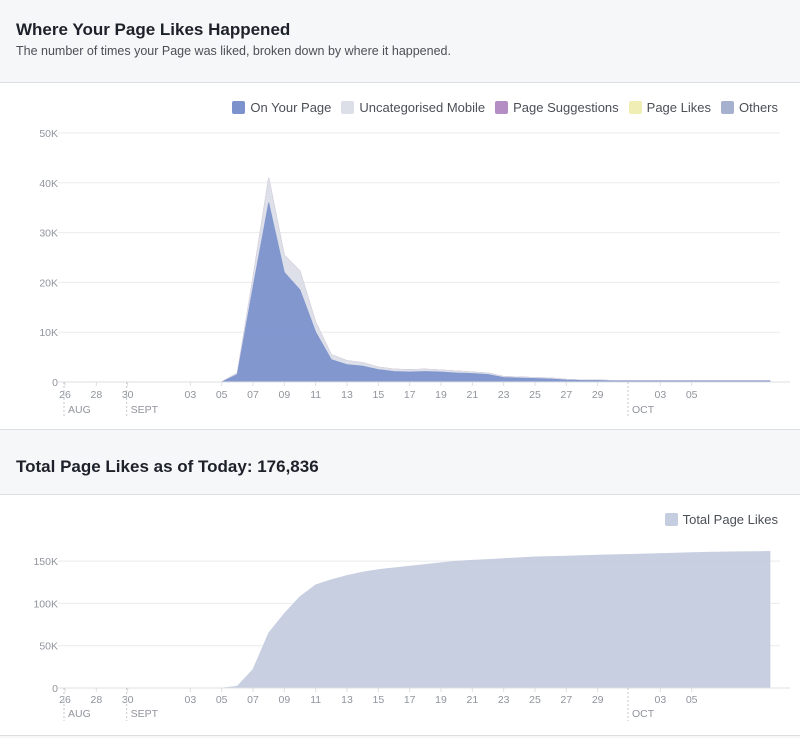 This screenshot has height=738, width=800. I want to click on chart2-x-tick-label: 23, so click(504, 700).